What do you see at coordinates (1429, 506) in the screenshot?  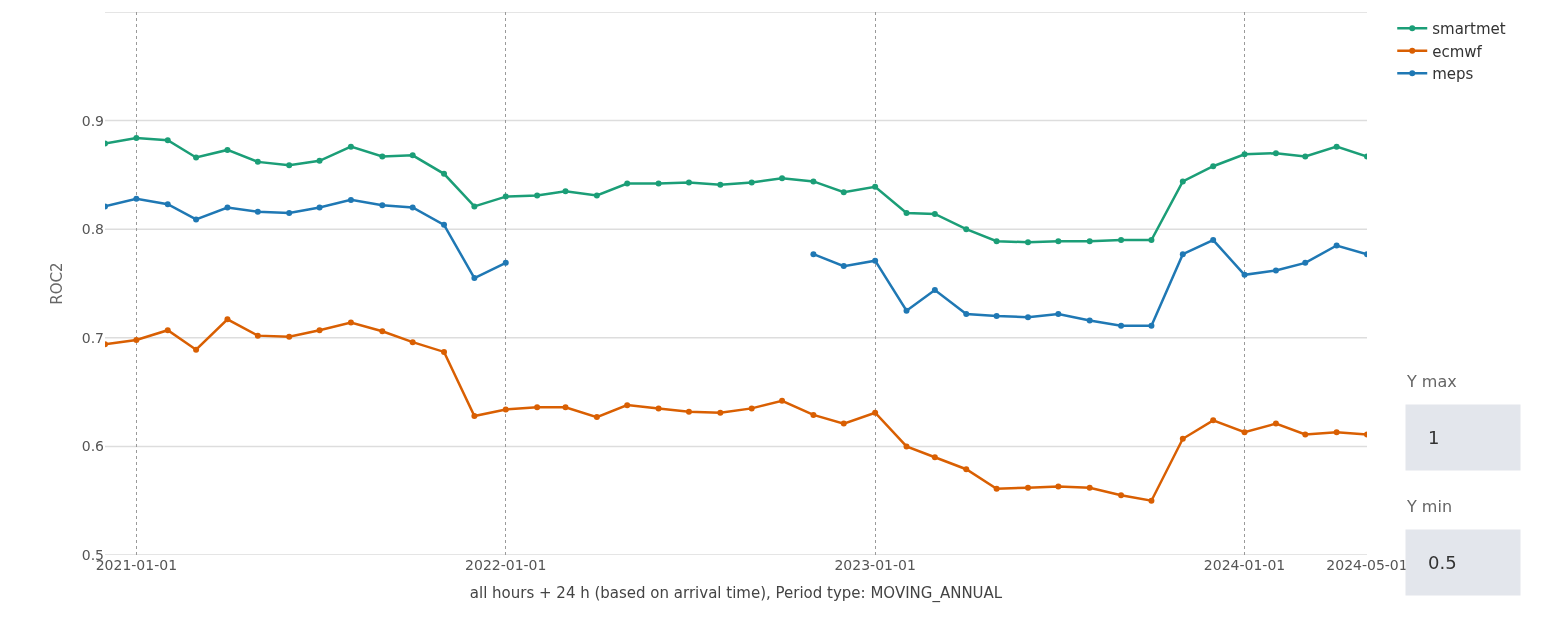 I see `text: Y min` at bounding box center [1429, 506].